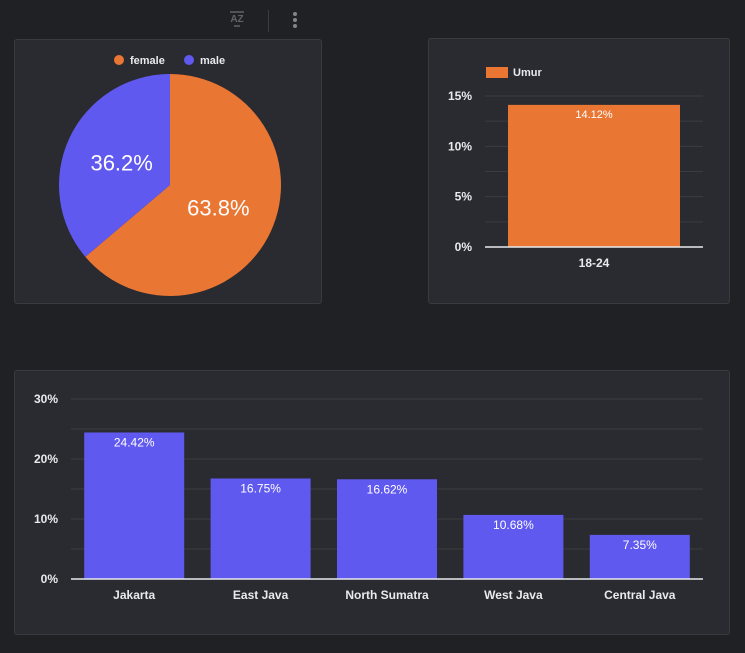  What do you see at coordinates (387, 529) in the screenshot?
I see `bar-north-sumatra` at bounding box center [387, 529].